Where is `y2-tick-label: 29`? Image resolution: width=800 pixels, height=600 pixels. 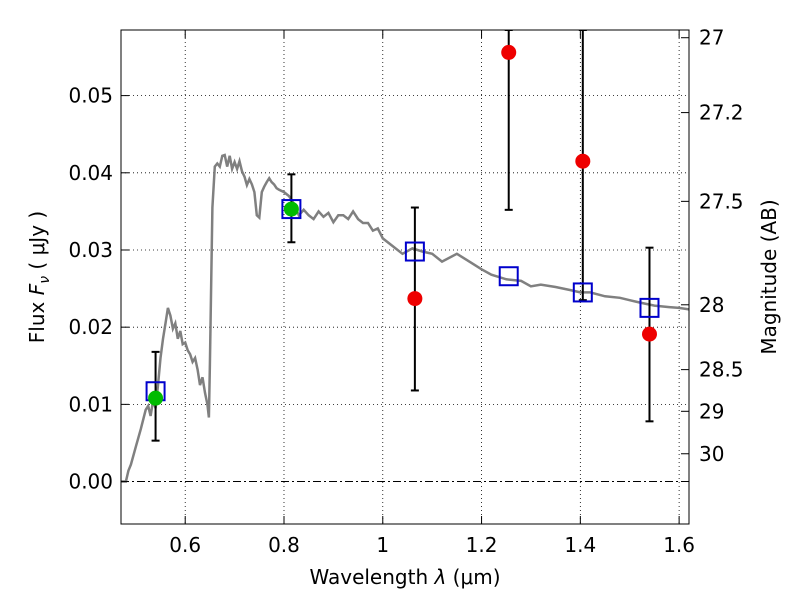
y2-tick-label: 29 is located at coordinates (711, 411).